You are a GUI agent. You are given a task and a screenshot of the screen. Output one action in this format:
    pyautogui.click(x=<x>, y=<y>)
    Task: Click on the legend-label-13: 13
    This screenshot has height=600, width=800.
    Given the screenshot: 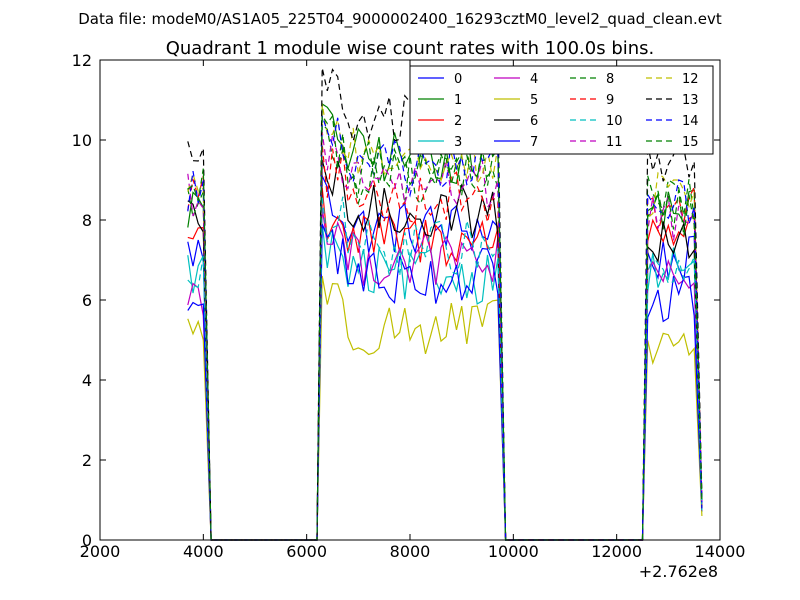 What is the action you would take?
    pyautogui.click(x=690, y=100)
    